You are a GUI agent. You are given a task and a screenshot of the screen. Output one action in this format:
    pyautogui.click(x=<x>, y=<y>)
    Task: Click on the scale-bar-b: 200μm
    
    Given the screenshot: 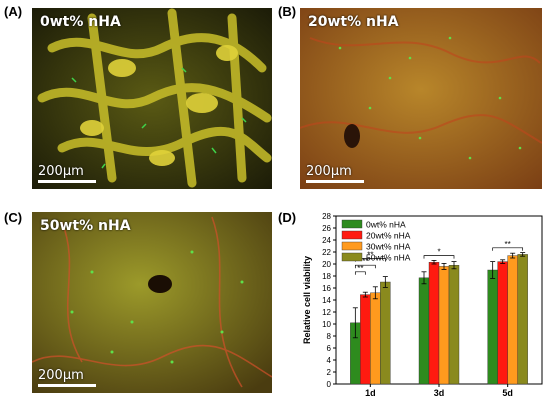 What is the action you would take?
    pyautogui.click(x=335, y=173)
    